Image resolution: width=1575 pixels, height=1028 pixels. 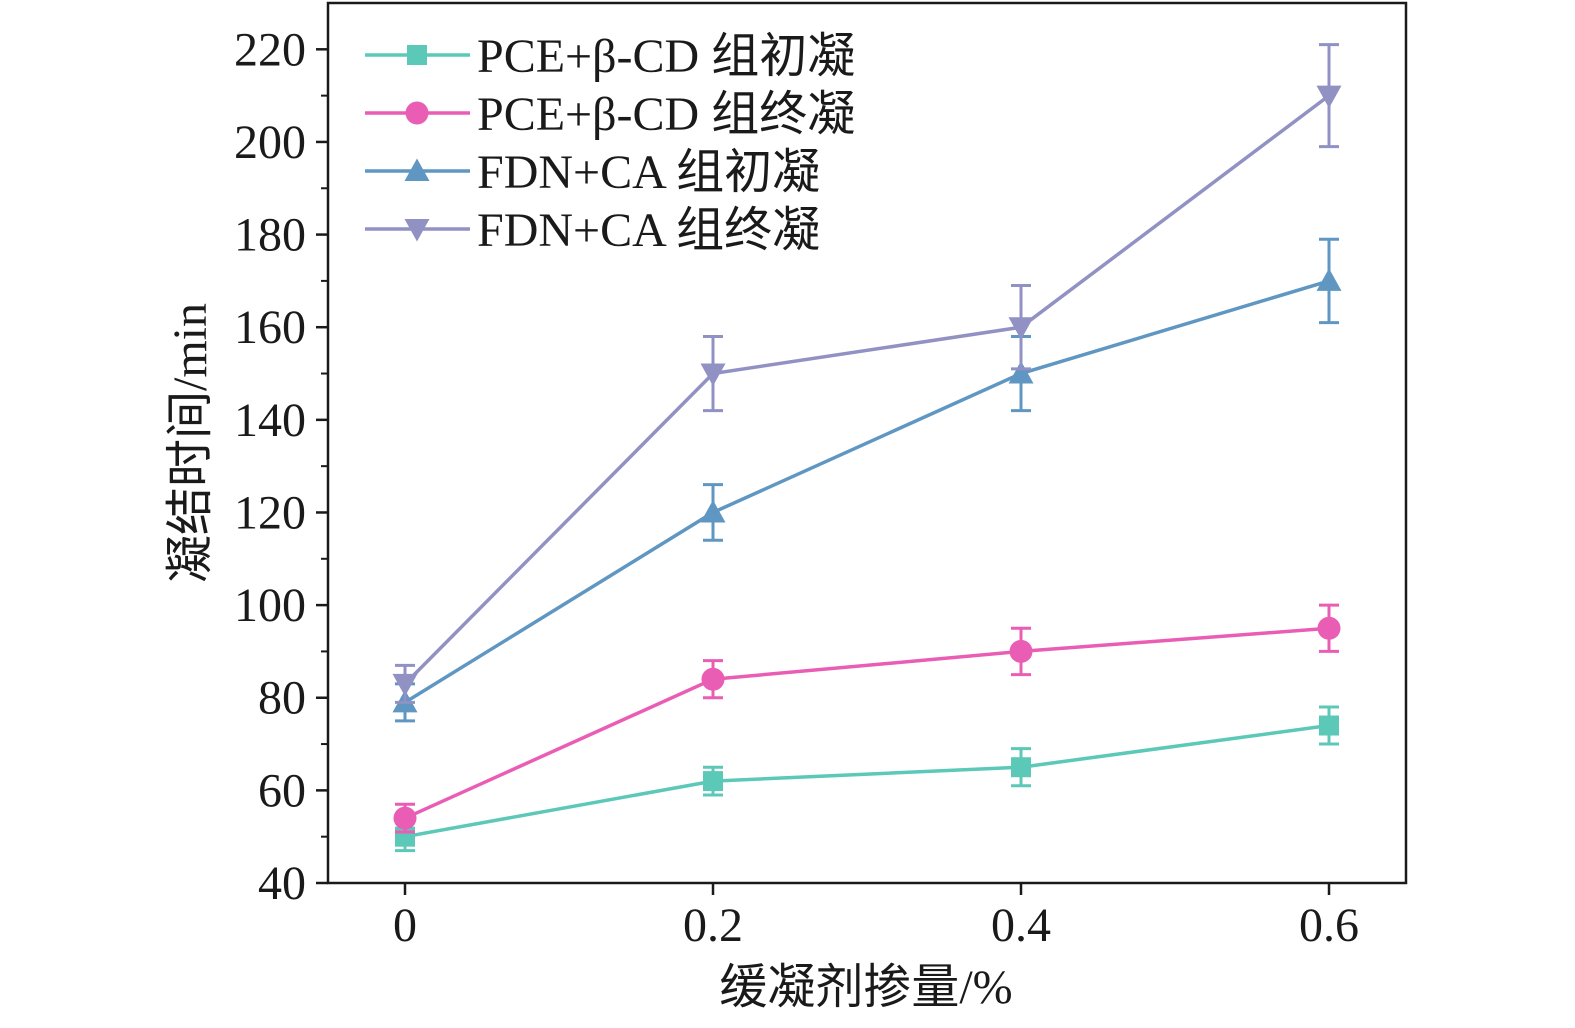 What do you see at coordinates (713, 925) in the screenshot?
I see `x-tick-label: 0.2` at bounding box center [713, 925].